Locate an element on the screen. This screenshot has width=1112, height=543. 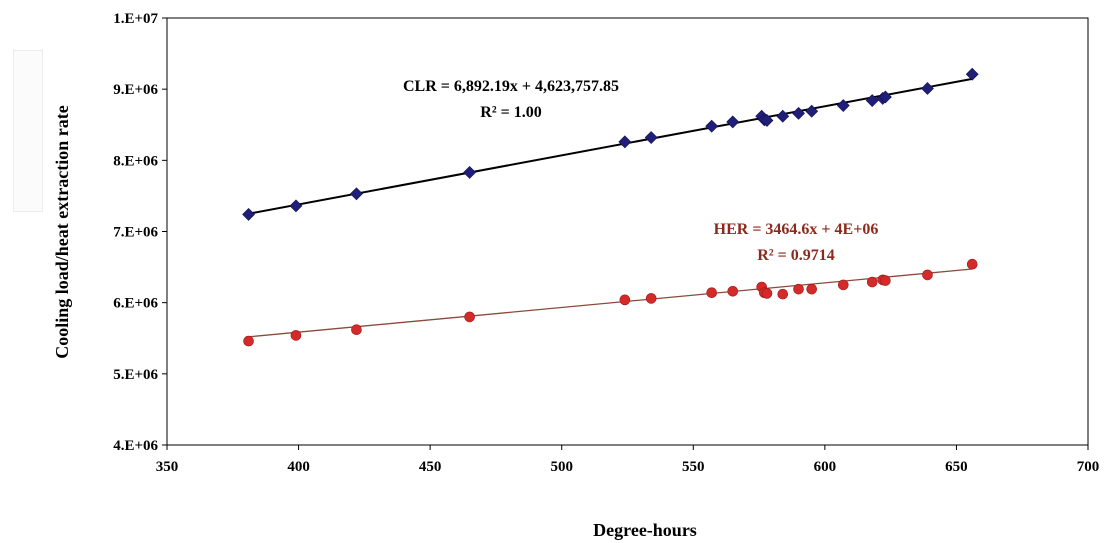
x-tick-label: 350 is located at coordinates (167, 467).